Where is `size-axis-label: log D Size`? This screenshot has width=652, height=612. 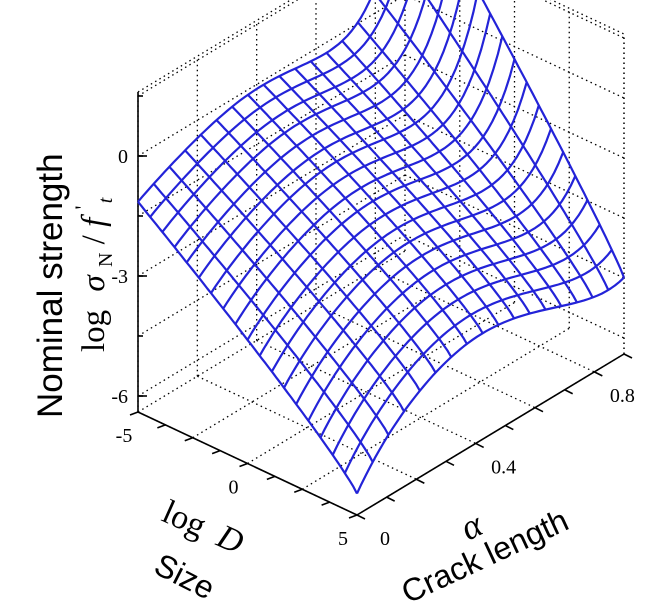
size-axis-label: log D Size is located at coordinates (199, 550).